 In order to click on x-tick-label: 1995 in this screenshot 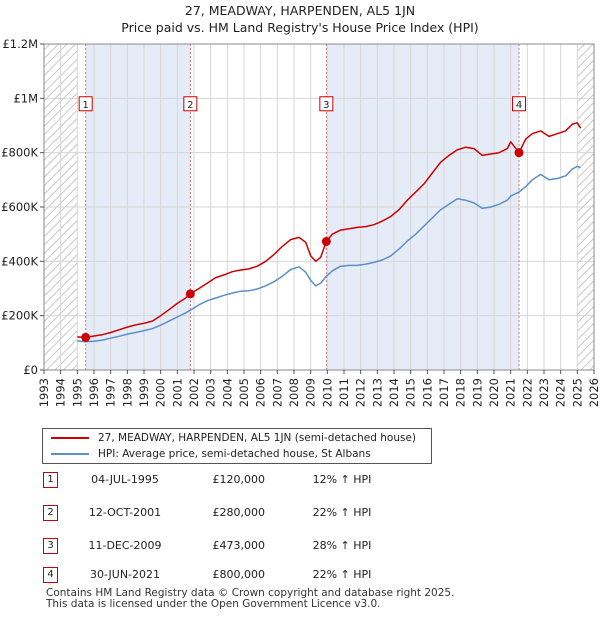, I will do `click(77, 392)`.